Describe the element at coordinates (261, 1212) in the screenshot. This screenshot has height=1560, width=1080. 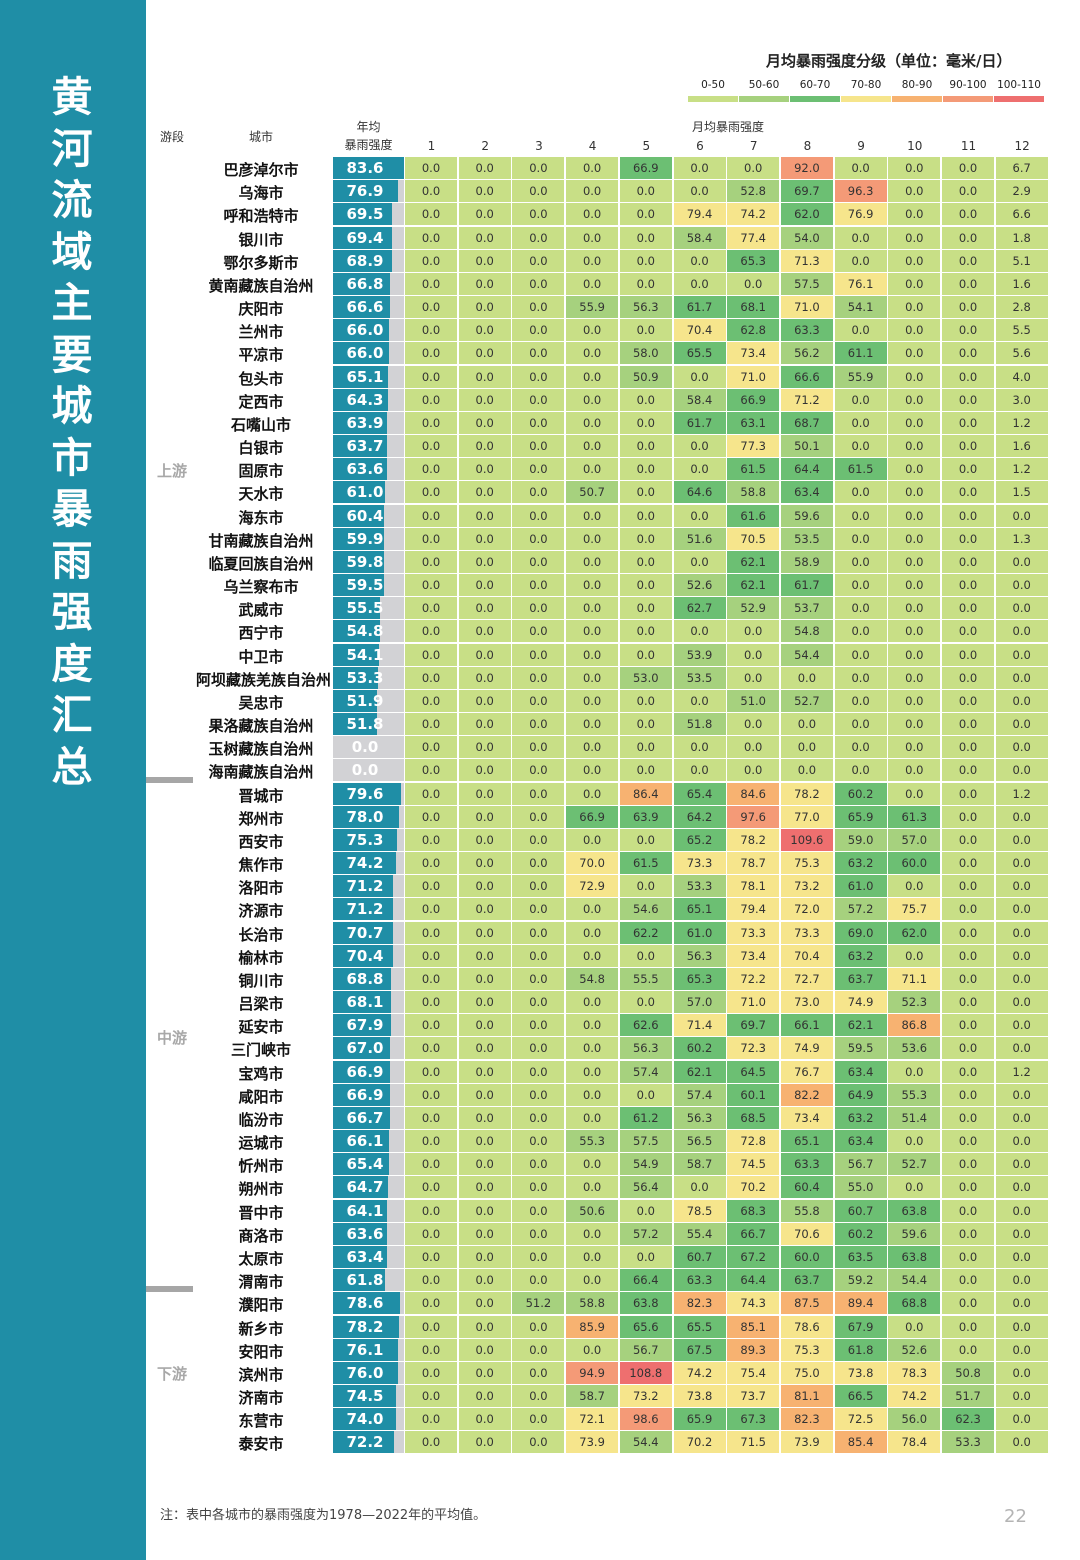
I see `city-name: 晋中市` at that location.